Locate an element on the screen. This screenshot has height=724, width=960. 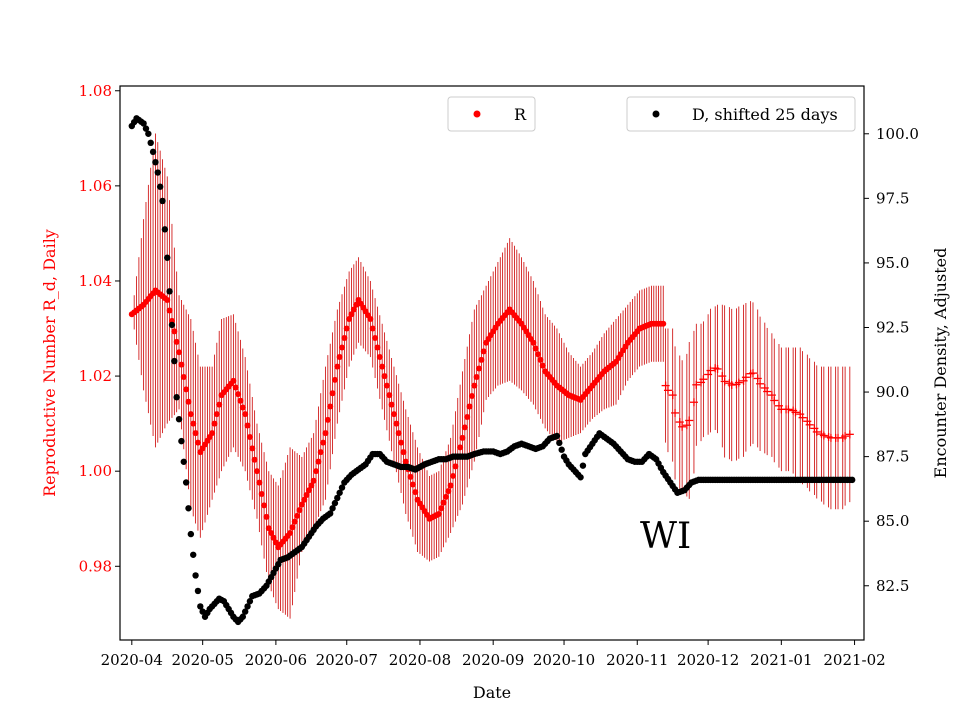
y-right-tick-label: 85.0 is located at coordinates (892, 521).